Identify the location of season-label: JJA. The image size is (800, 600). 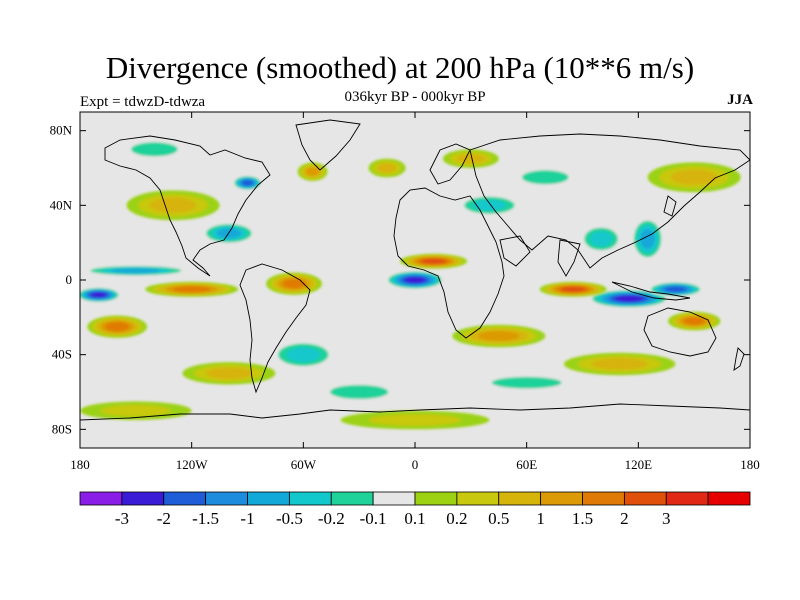
(740, 100).